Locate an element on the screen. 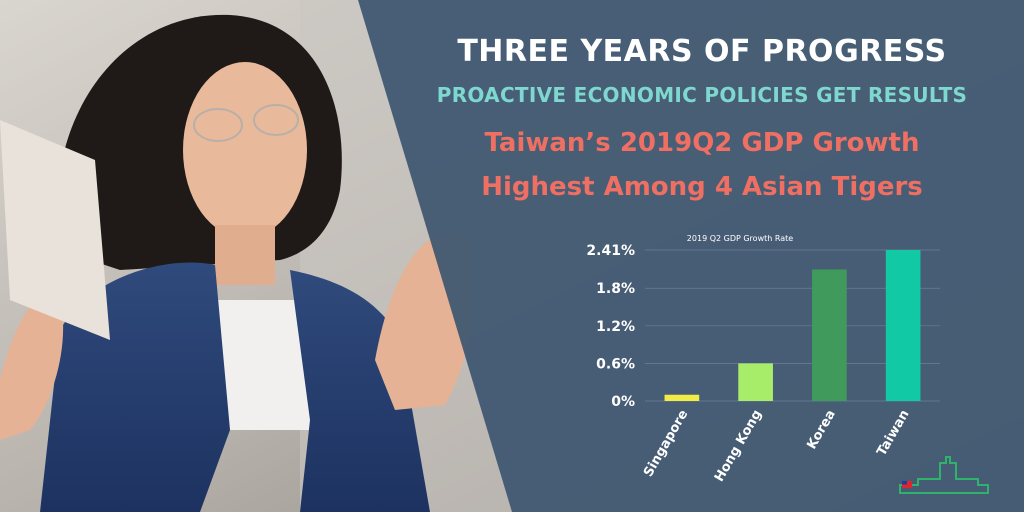  bar-singapore is located at coordinates (682, 397).